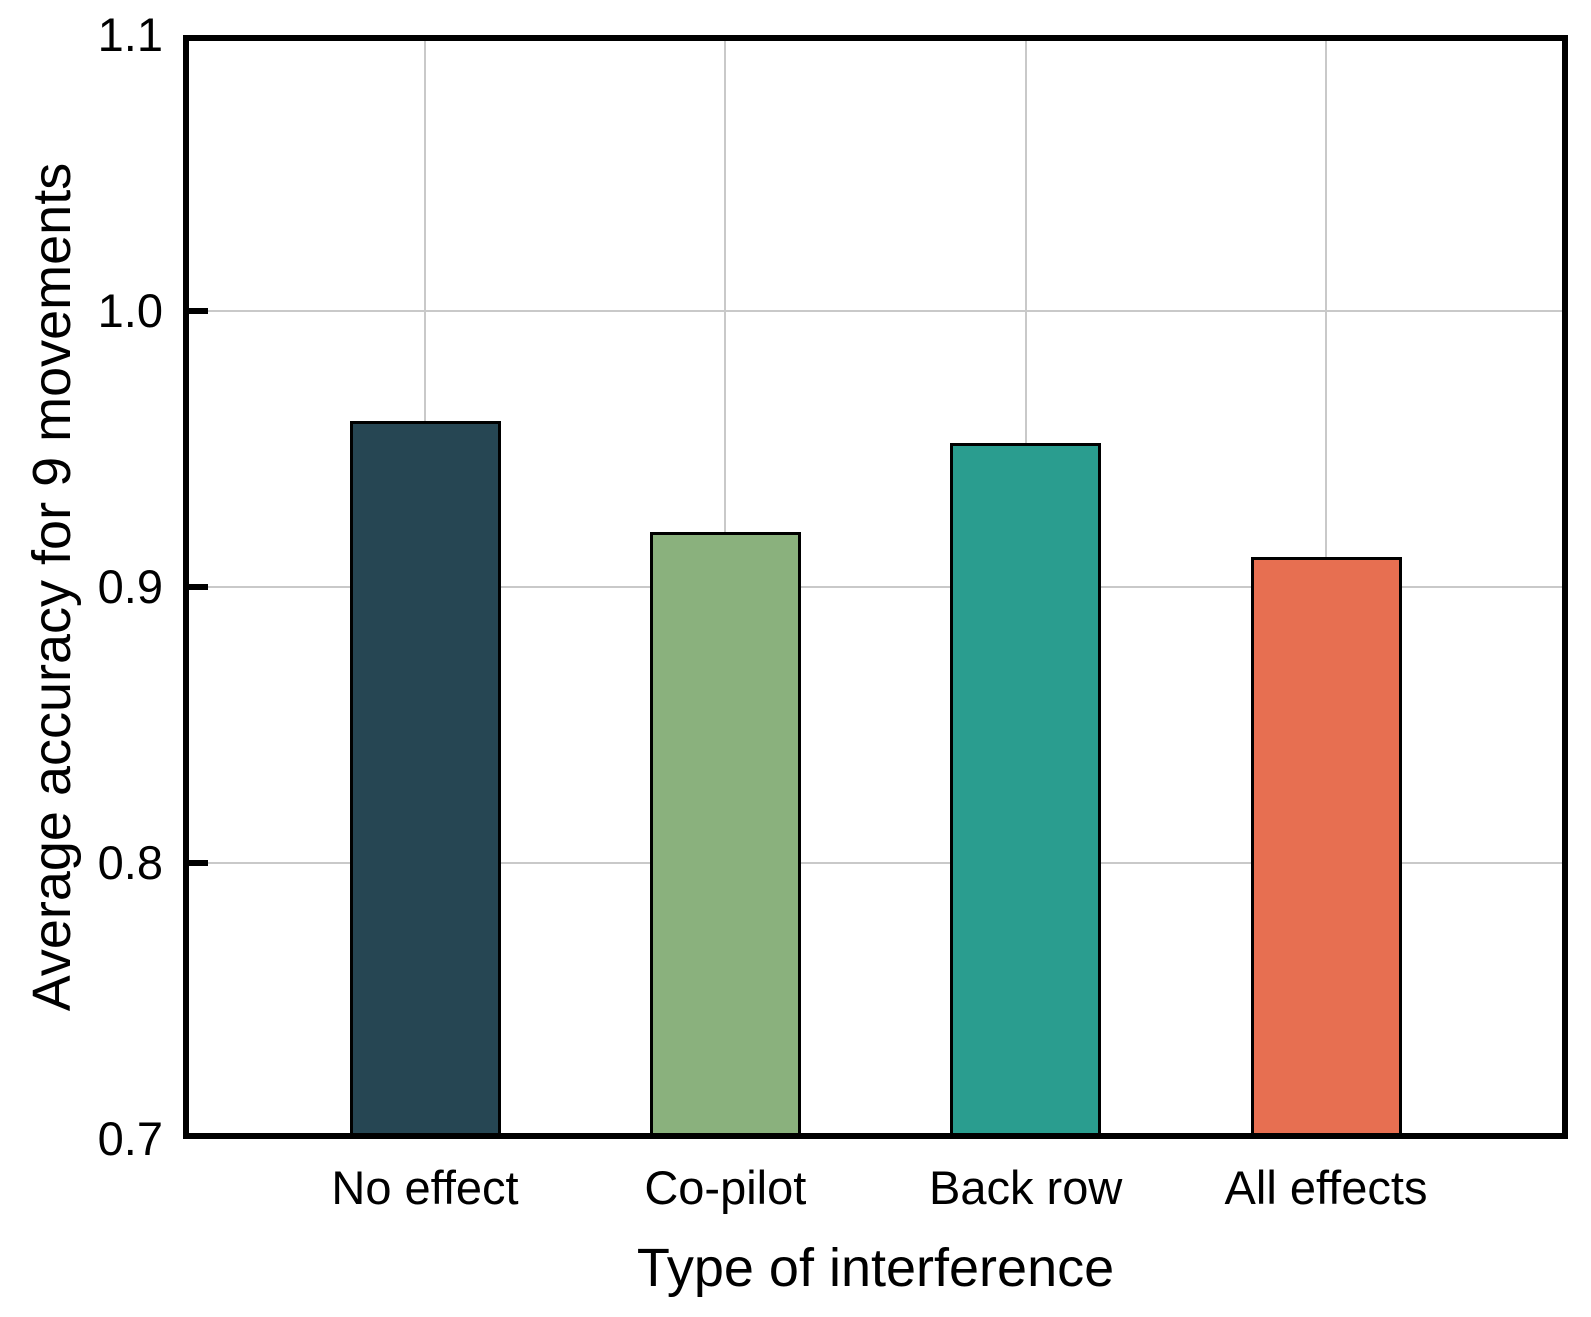 The width and height of the screenshot is (1591, 1317). I want to click on x-gridline-co-pilot, so click(725, 587).